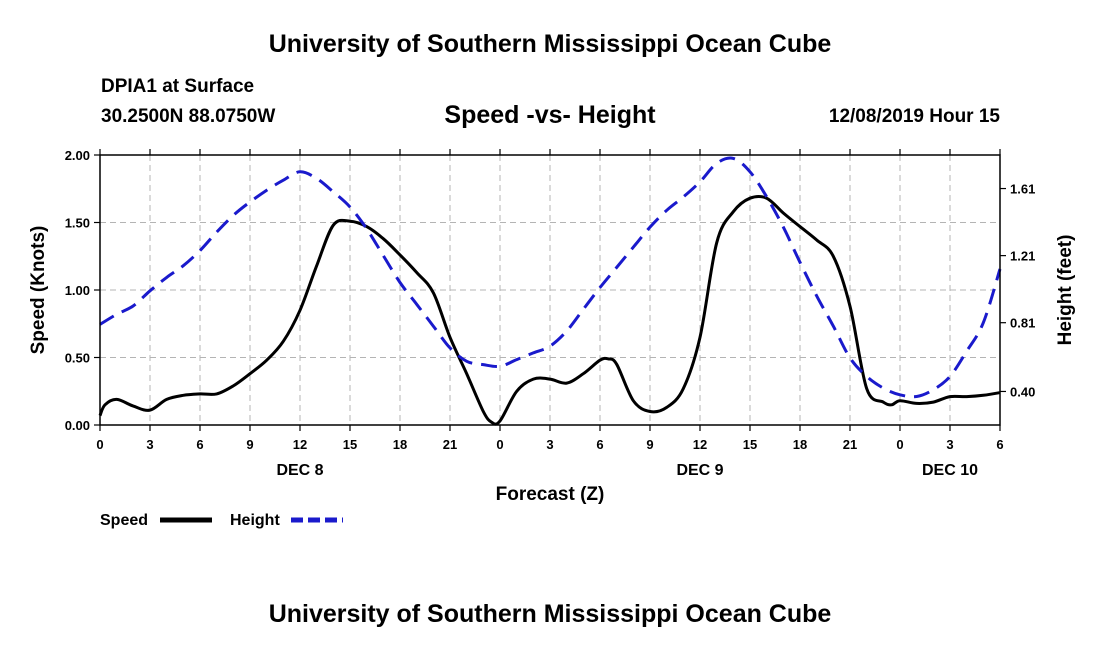  What do you see at coordinates (77, 155) in the screenshot?
I see `y-left-tick-label: 2.00` at bounding box center [77, 155].